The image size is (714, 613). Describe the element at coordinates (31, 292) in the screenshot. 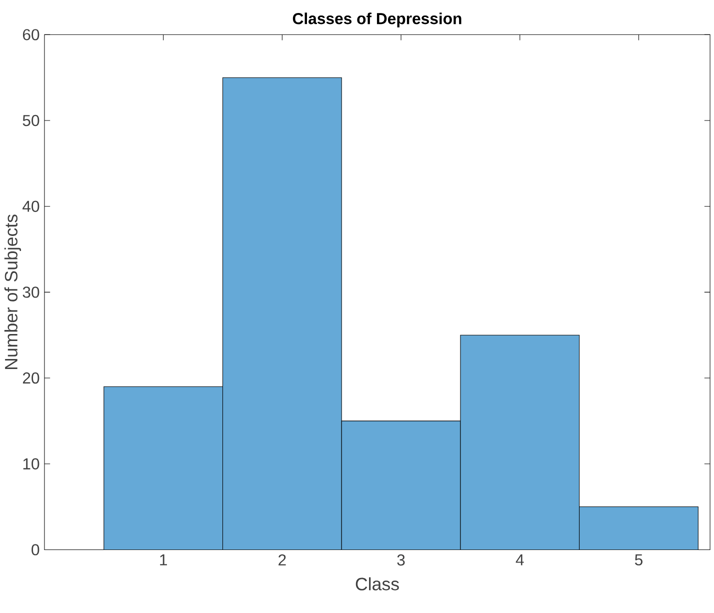

I see `y-tick-label: 30` at that location.